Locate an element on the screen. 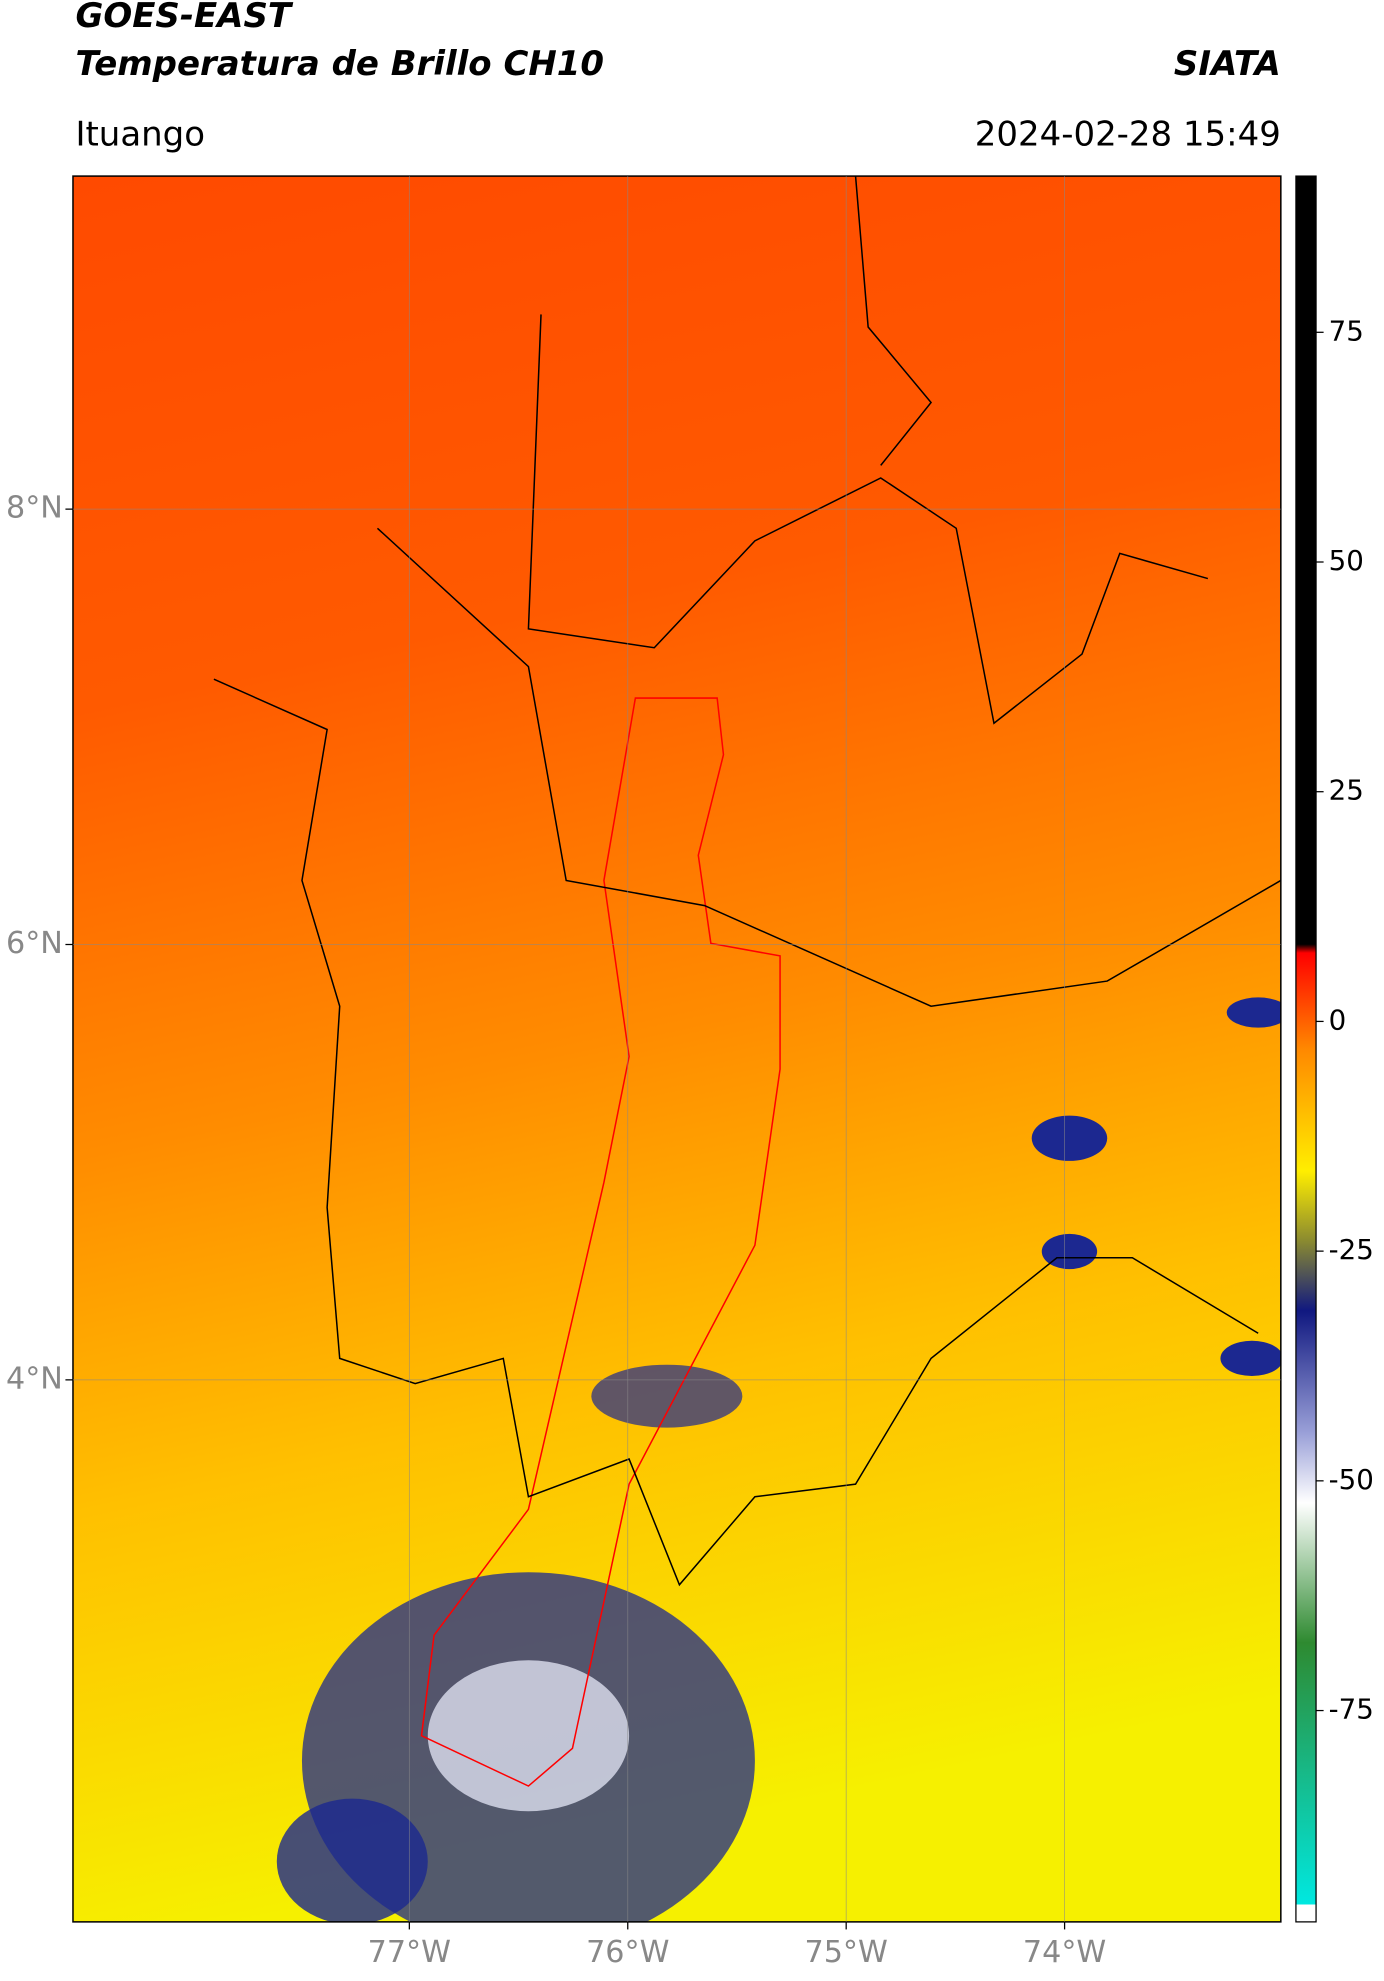 This screenshot has width=1384, height=1981. subtitle: Temperatura de Brillo CH10 is located at coordinates (339, 64).